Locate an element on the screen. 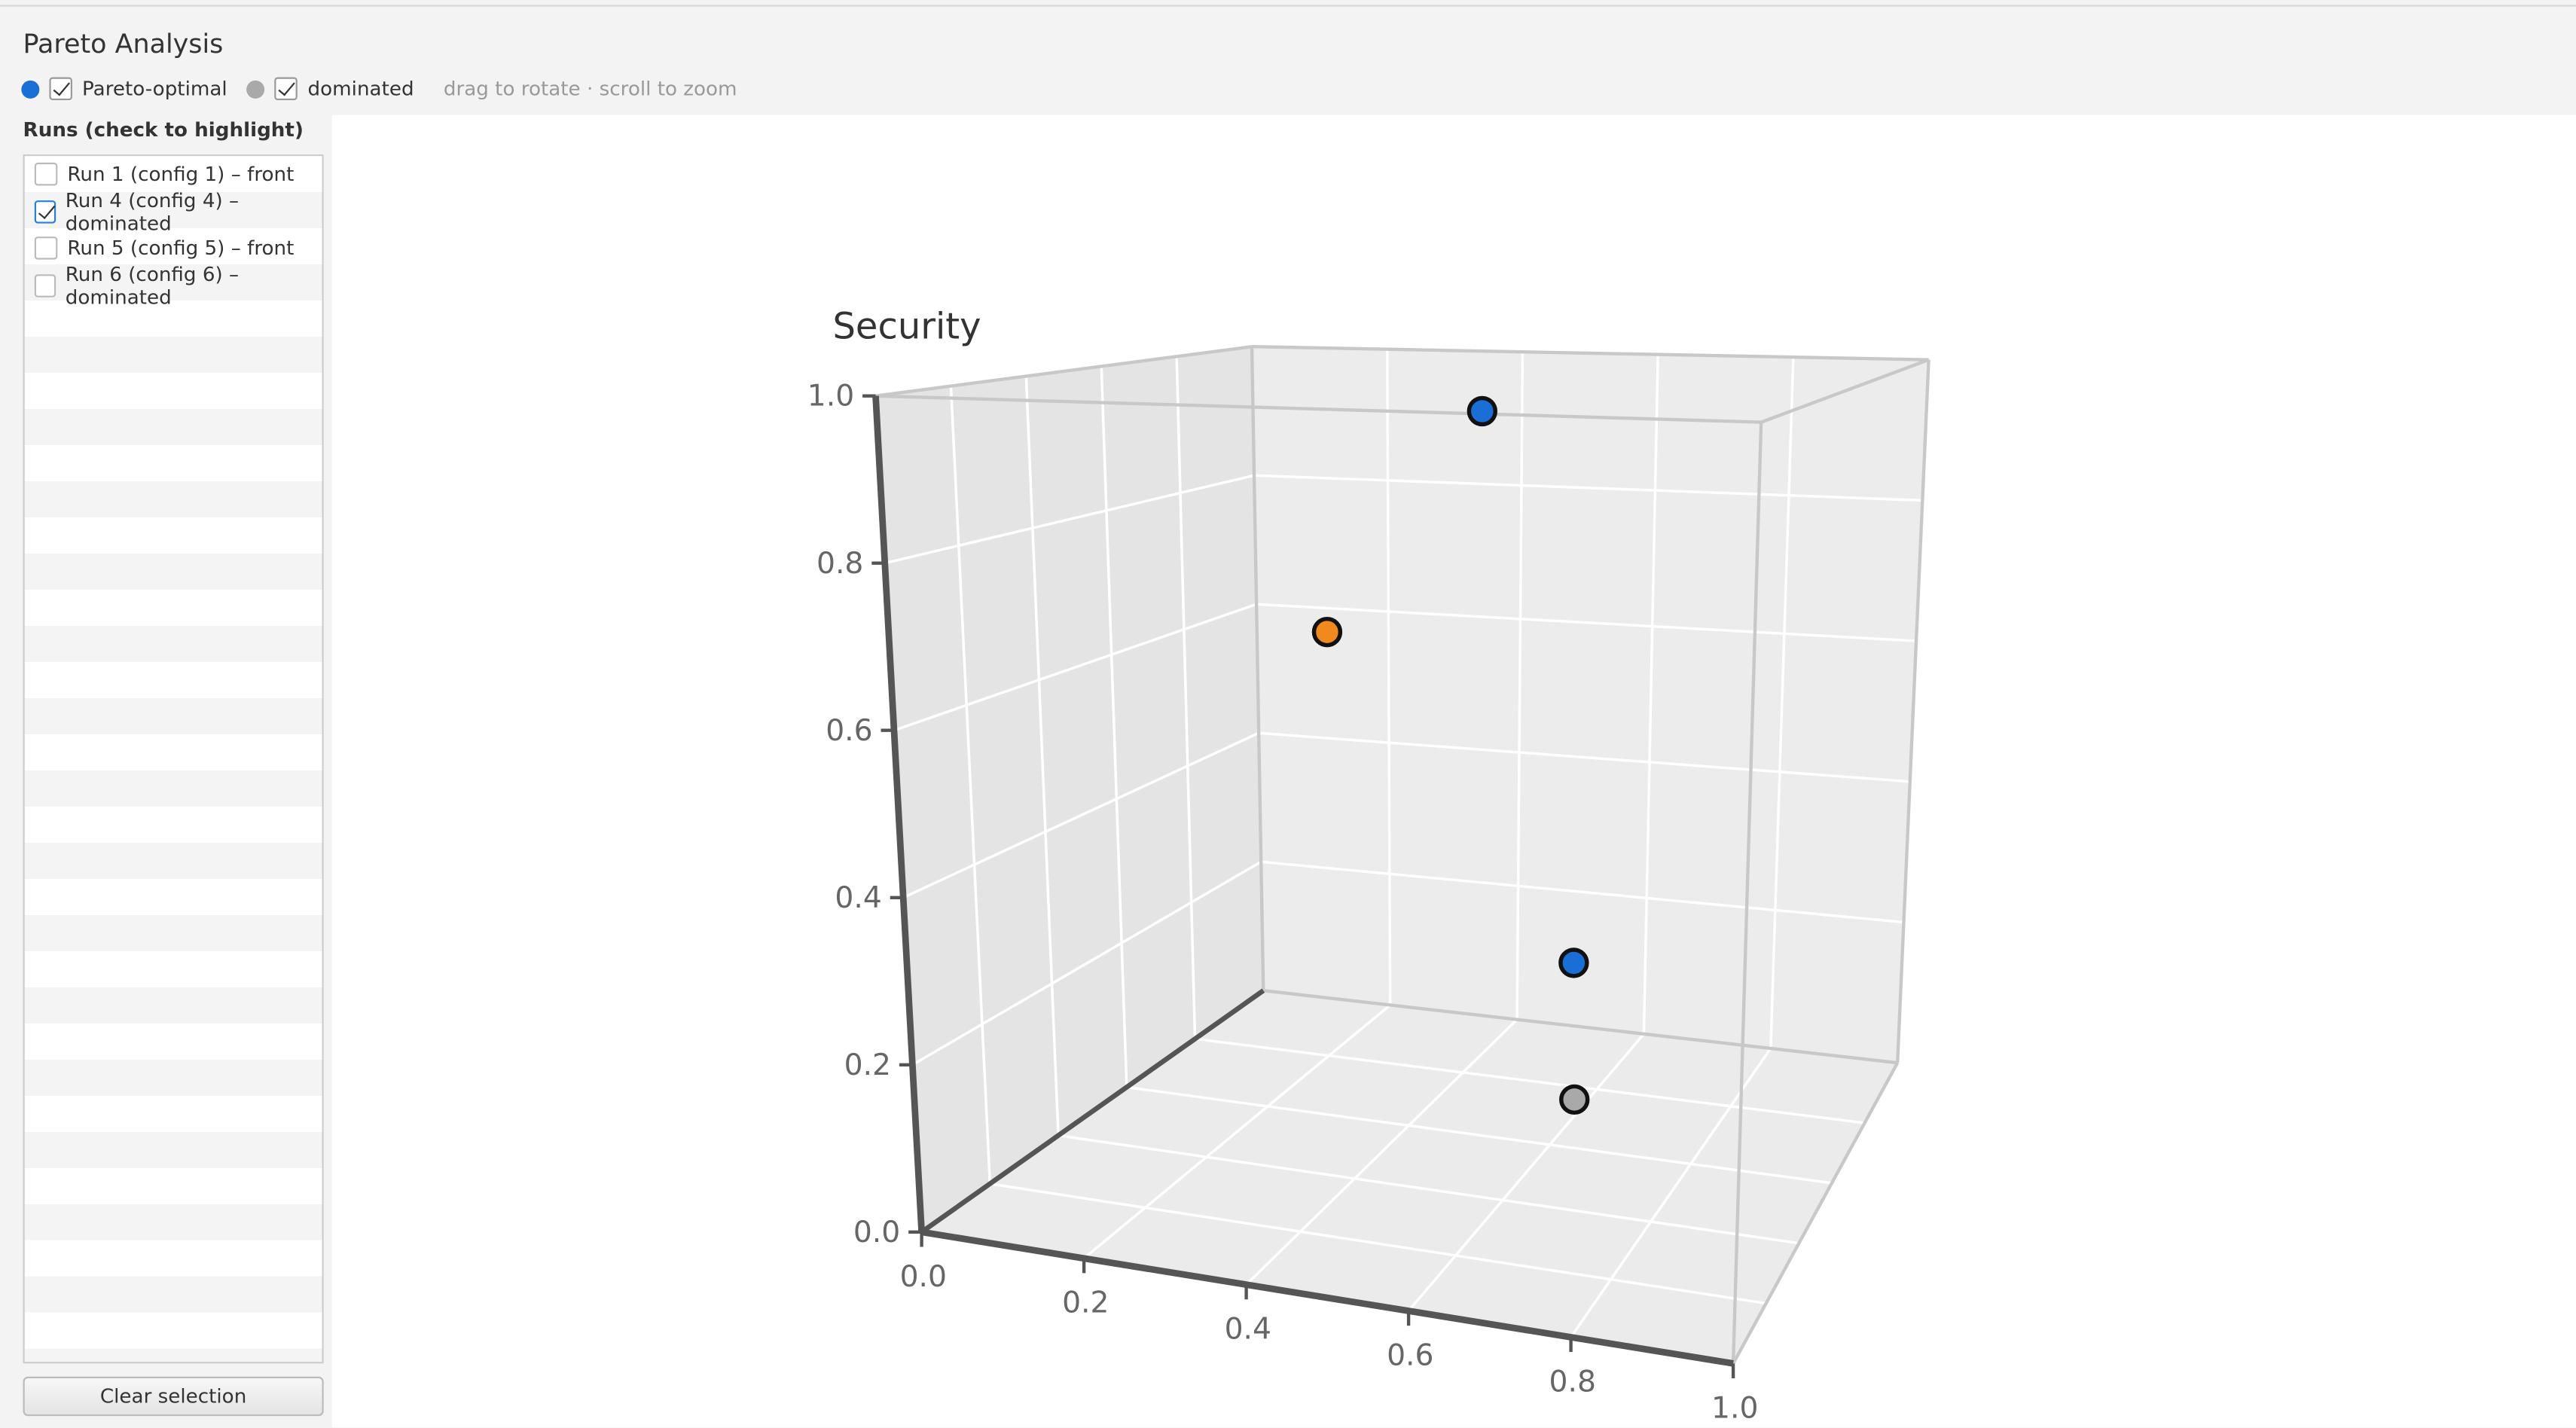 Image resolution: width=2576 pixels, height=1428 pixels. z-tick-label: 0.8 is located at coordinates (840, 564).